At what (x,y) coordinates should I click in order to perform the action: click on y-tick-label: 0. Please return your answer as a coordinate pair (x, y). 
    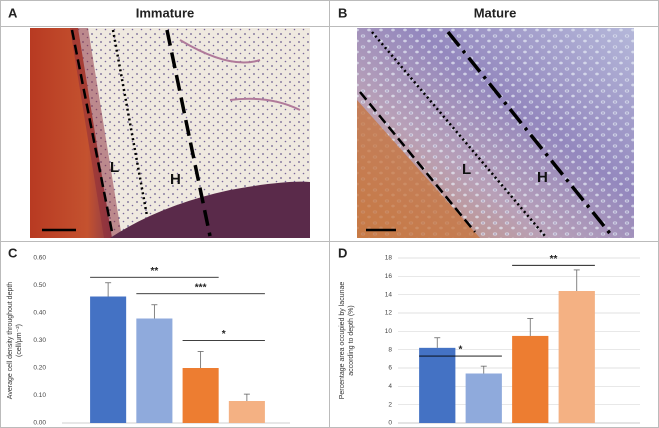
    Looking at the image, I should click on (390, 423).